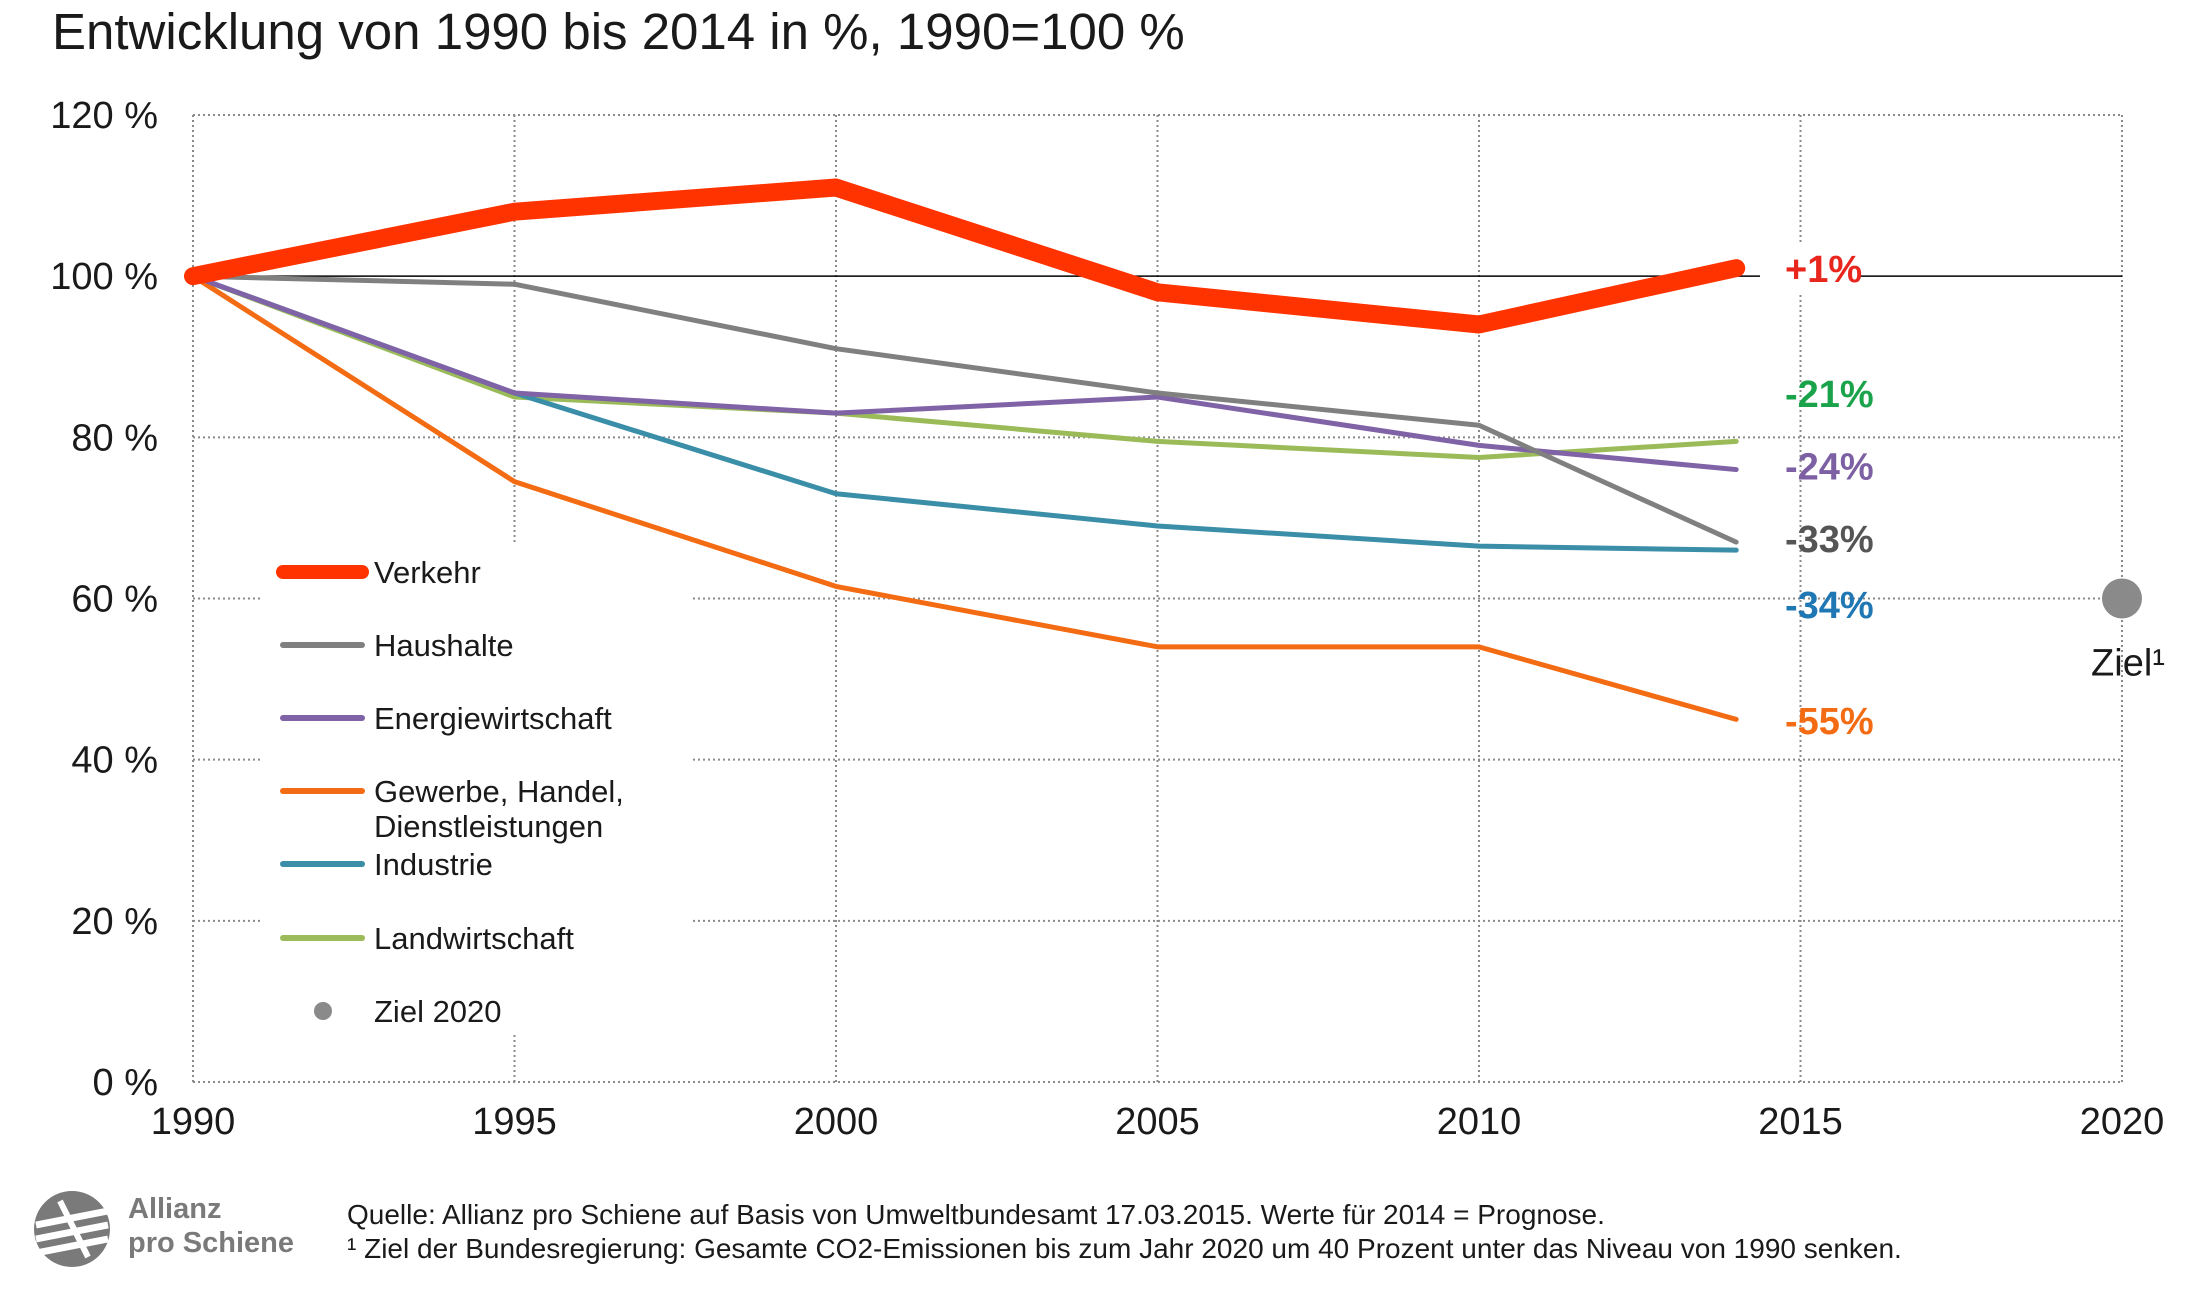 The width and height of the screenshot is (2201, 1307). What do you see at coordinates (72, 1229) in the screenshot?
I see `logo-icon` at bounding box center [72, 1229].